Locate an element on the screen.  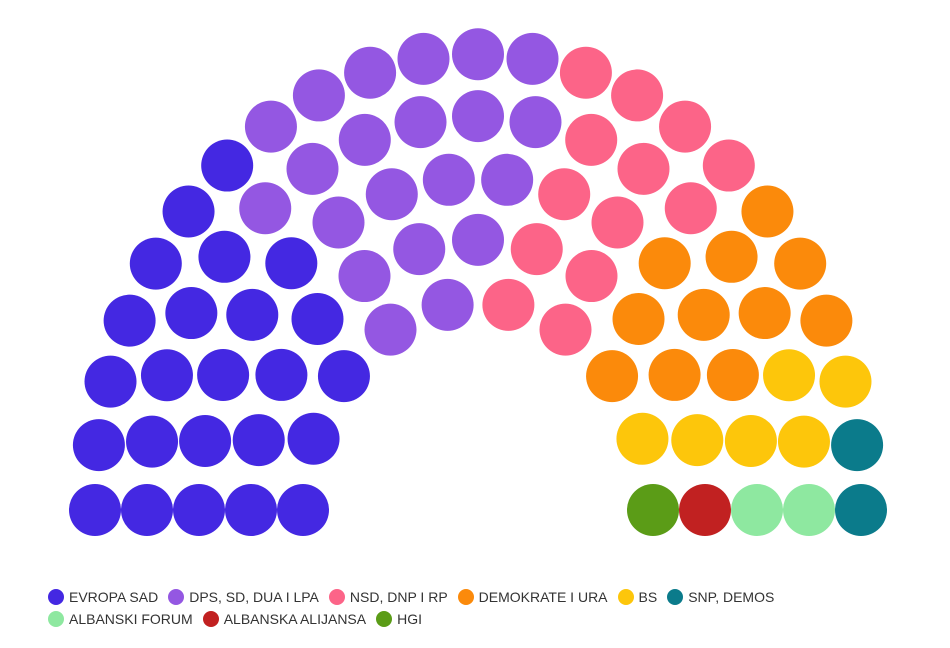
legend-label: ALBANSKI FORUM is located at coordinates (131, 619).